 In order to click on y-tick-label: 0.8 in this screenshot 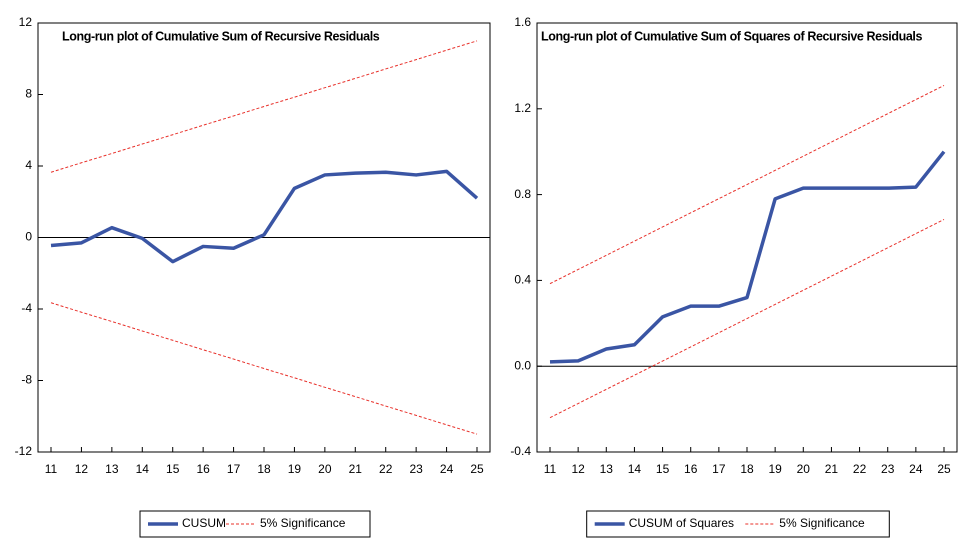, I will do `click(522, 194)`.